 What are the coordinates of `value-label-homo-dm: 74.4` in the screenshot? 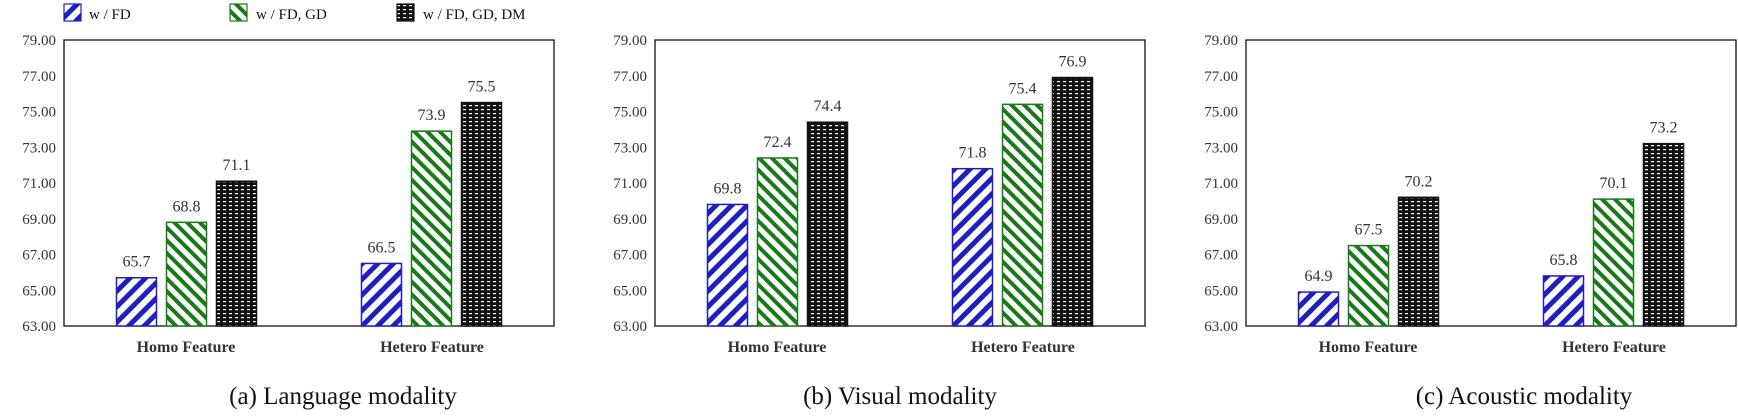 It's located at (828, 106).